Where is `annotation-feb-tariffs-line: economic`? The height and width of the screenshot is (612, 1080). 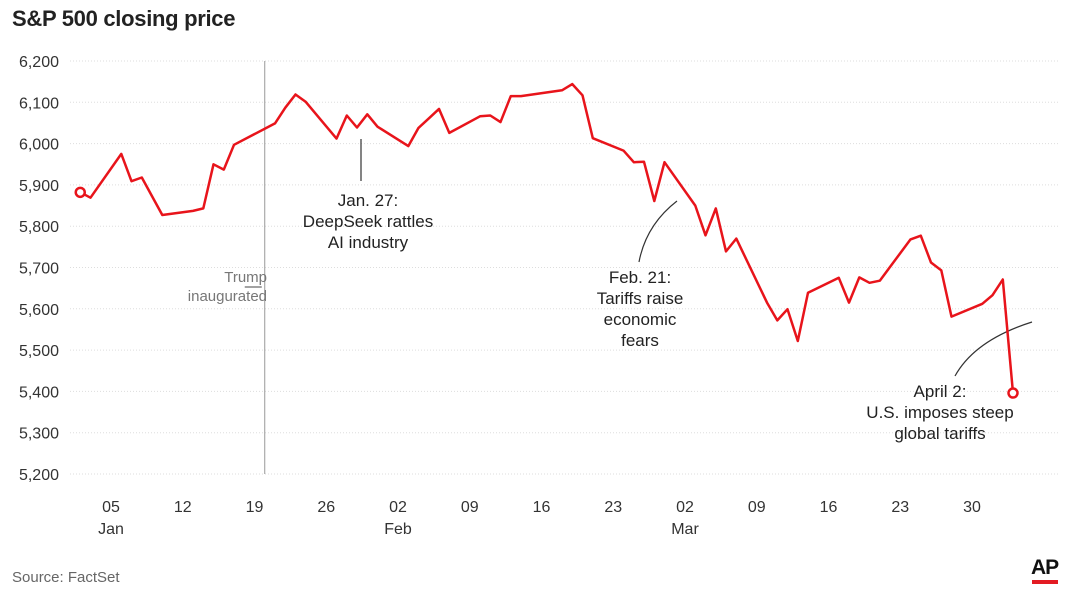
annotation-feb-tariffs-line: economic is located at coordinates (640, 319).